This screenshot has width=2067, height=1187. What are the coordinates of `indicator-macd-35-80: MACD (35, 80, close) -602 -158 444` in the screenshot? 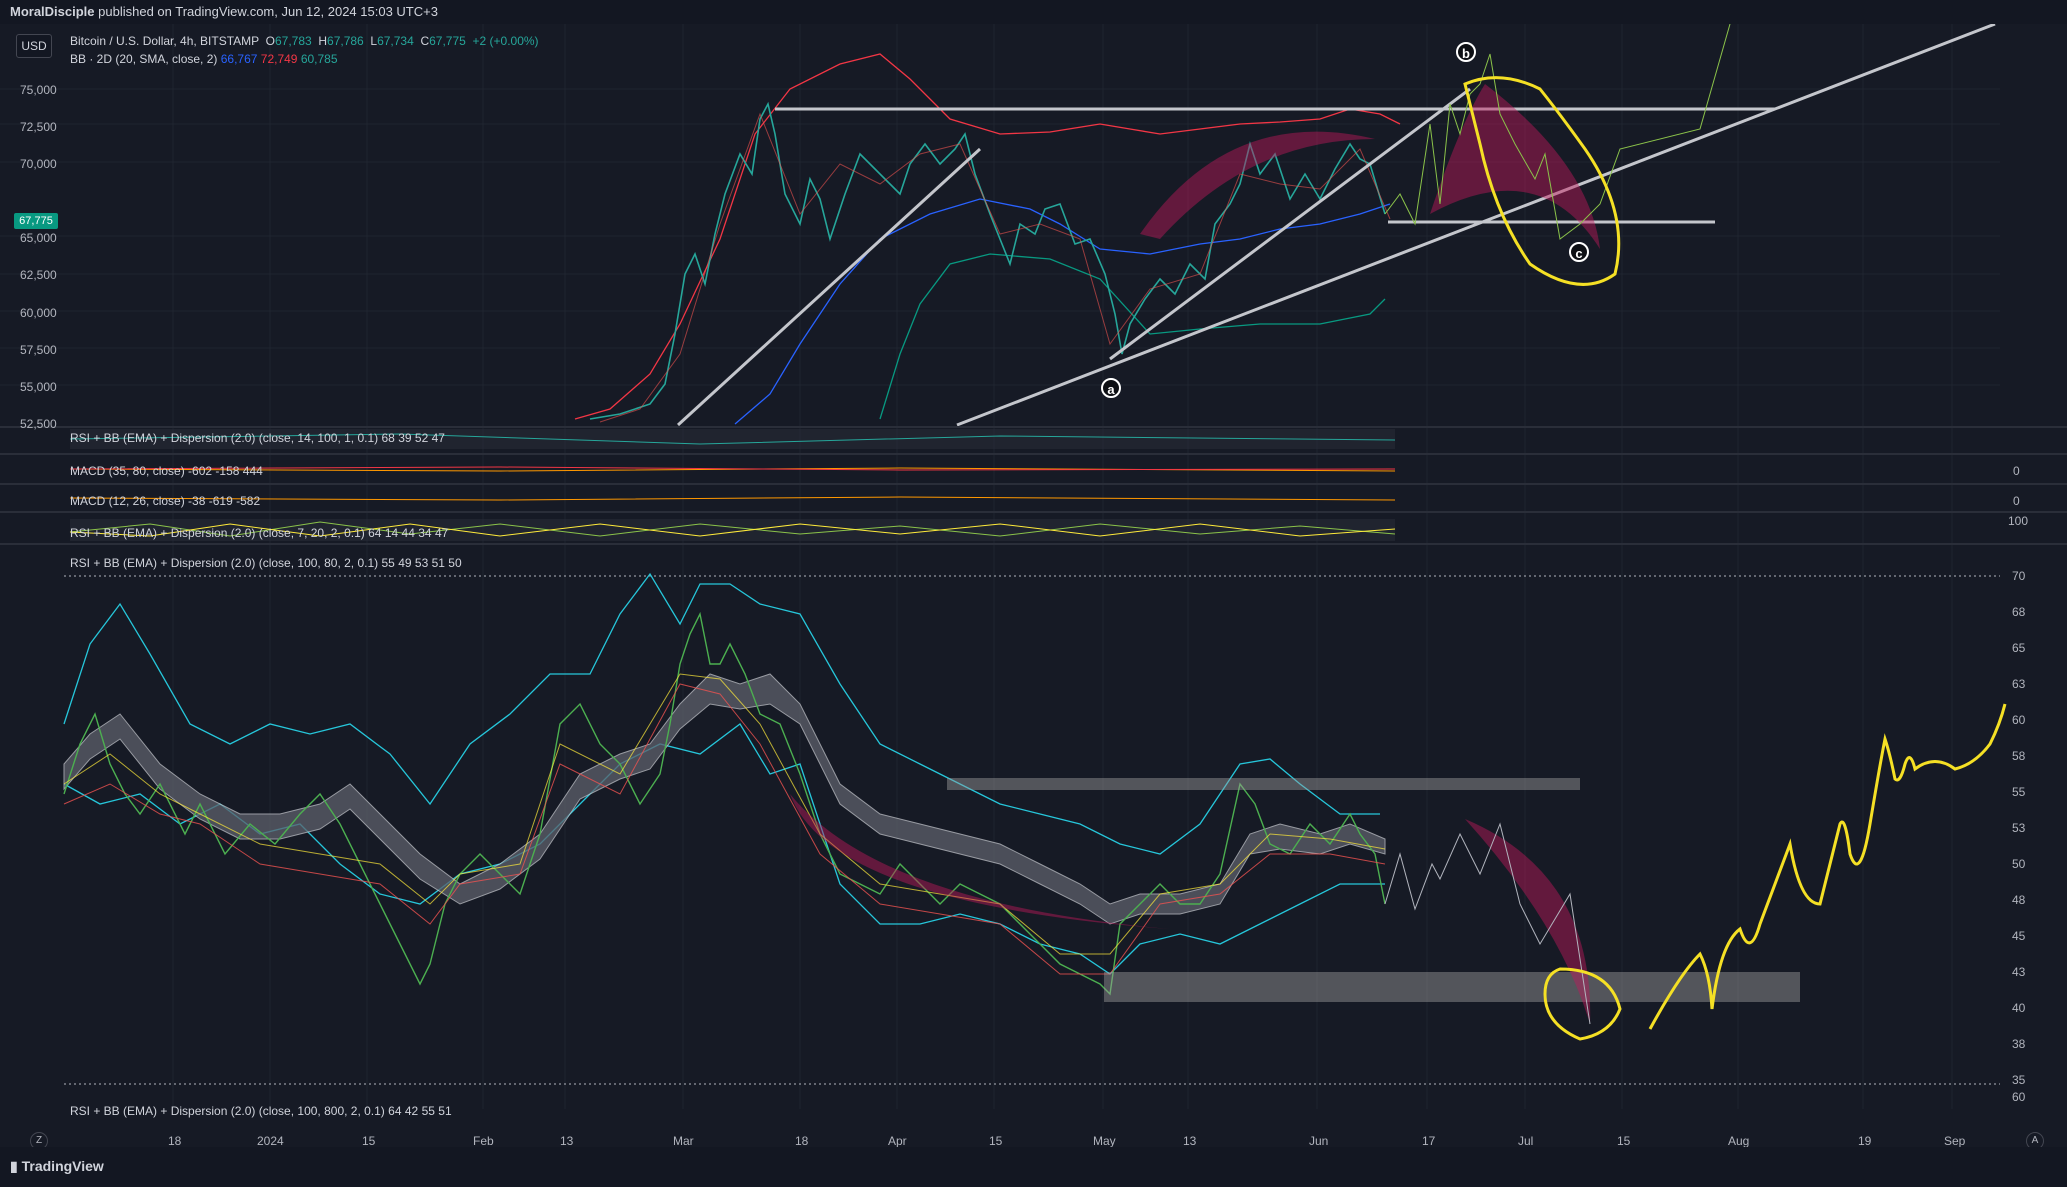 It's located at (166, 471).